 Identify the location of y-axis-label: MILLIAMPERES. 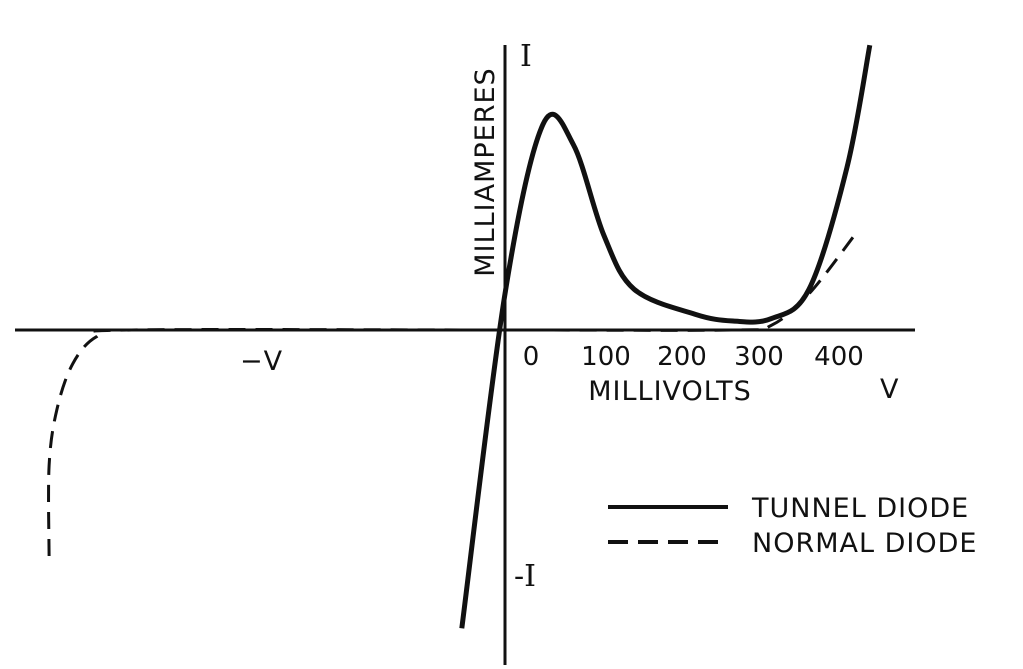
(485, 171).